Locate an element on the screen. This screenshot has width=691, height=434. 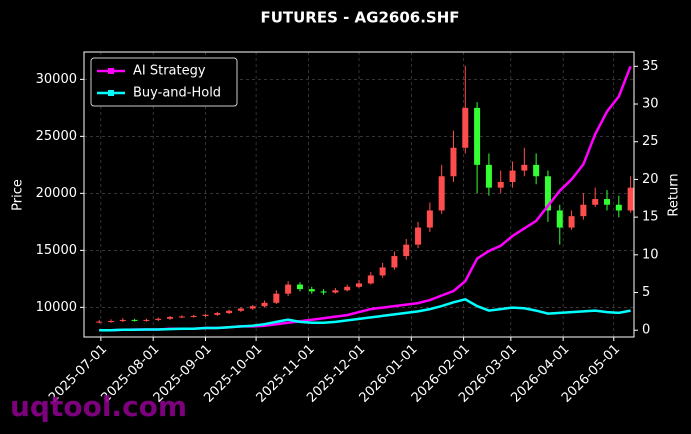
legend-box is located at coordinates (164, 82).